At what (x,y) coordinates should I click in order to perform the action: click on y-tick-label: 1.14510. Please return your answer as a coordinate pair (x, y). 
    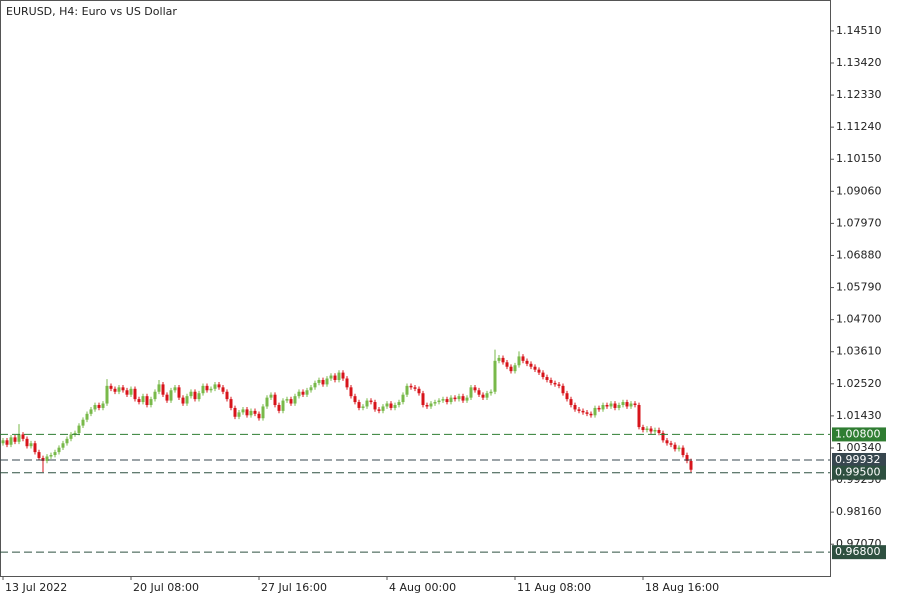
    Looking at the image, I should click on (859, 30).